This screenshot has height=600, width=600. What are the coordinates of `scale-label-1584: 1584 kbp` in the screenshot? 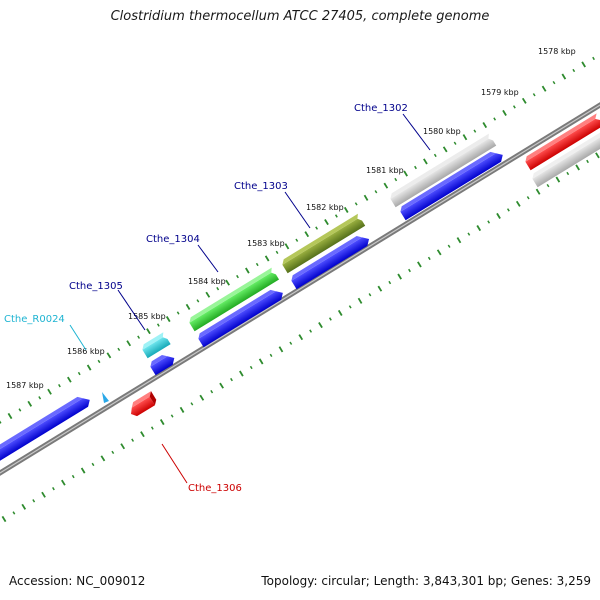 It's located at (207, 281).